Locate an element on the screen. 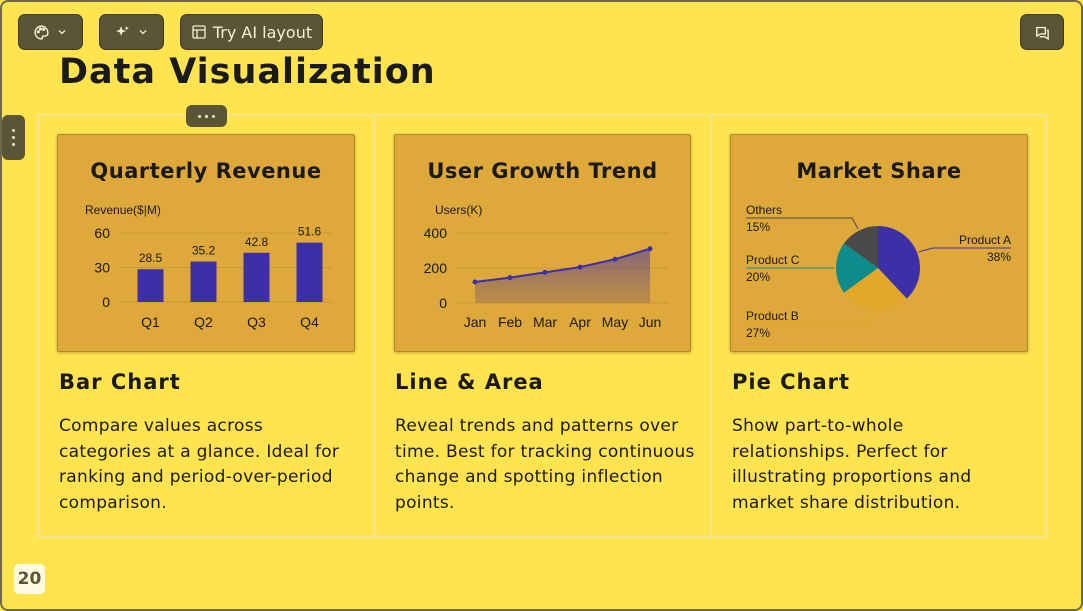 This screenshot has height=611, width=1083. try-ai-layout-label: Try AI layout is located at coordinates (262, 32).